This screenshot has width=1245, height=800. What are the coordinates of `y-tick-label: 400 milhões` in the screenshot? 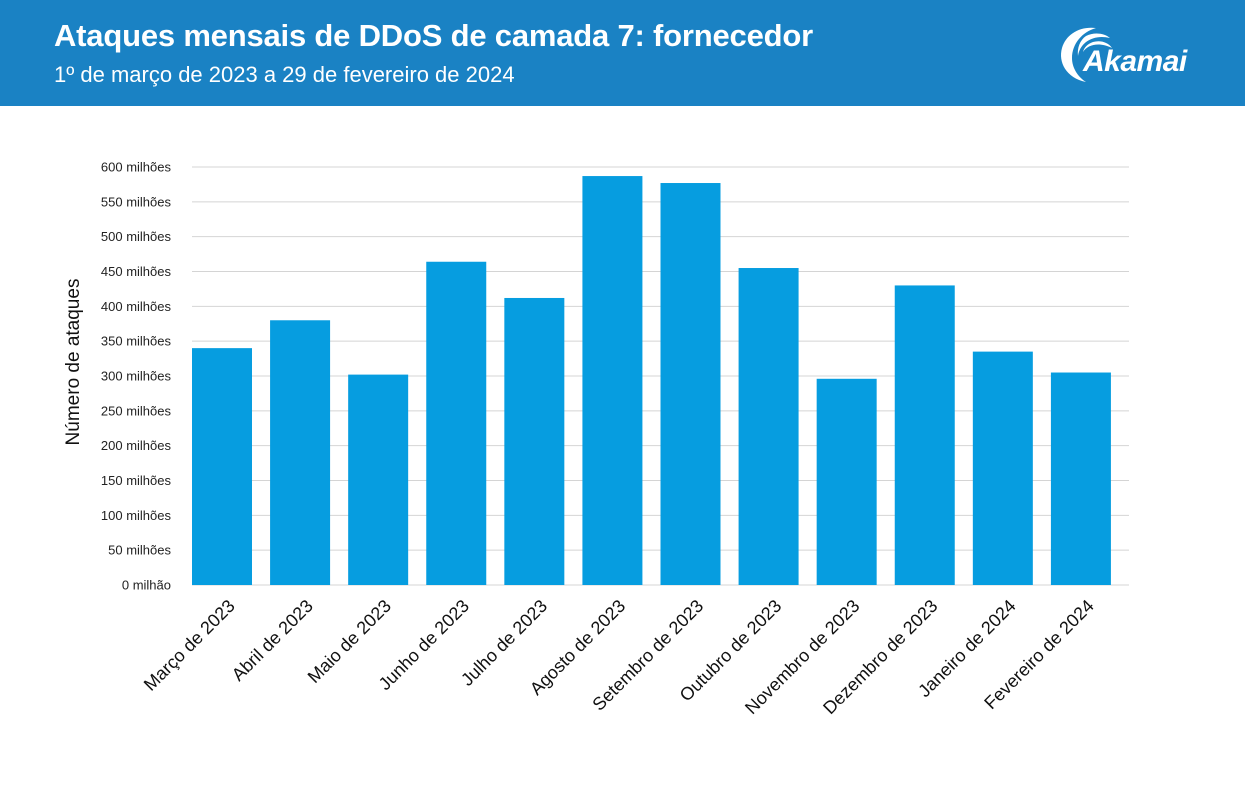 It's located at (136, 306).